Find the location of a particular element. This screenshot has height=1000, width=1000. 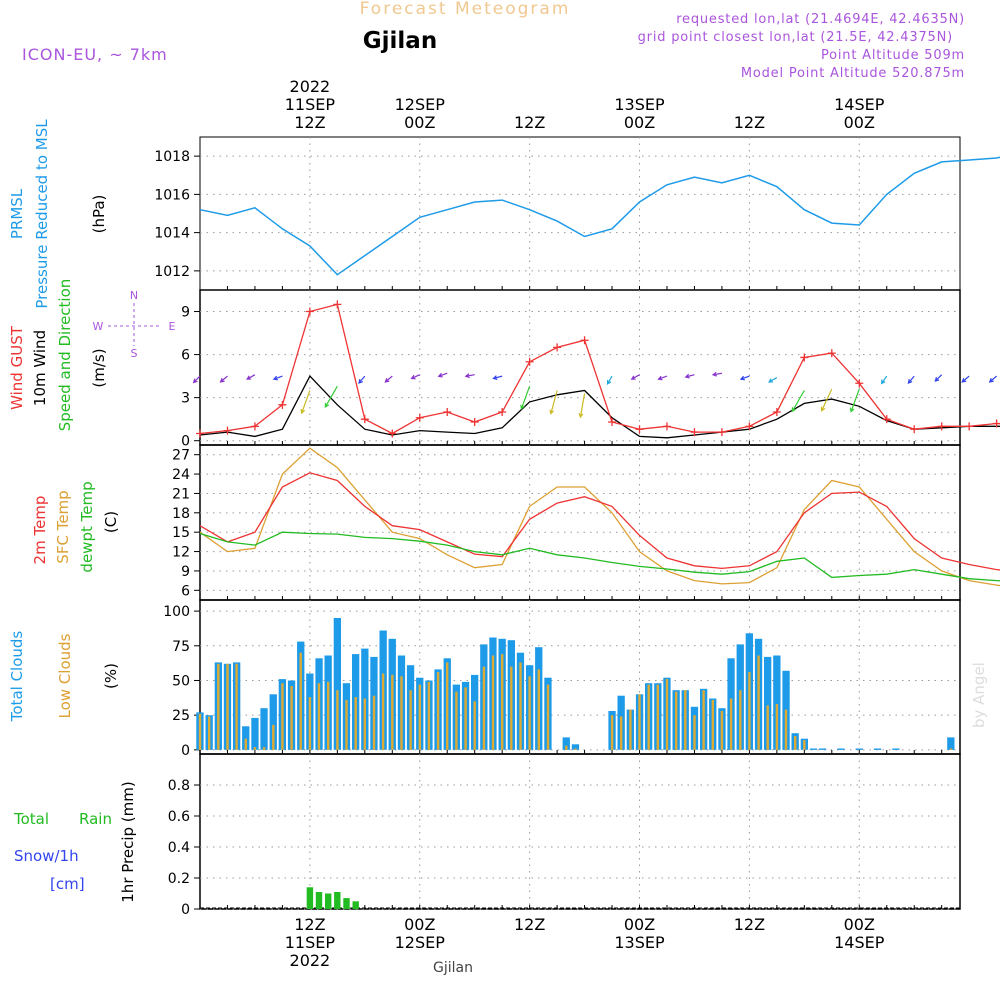

location-title: Gjilan is located at coordinates (400, 41).